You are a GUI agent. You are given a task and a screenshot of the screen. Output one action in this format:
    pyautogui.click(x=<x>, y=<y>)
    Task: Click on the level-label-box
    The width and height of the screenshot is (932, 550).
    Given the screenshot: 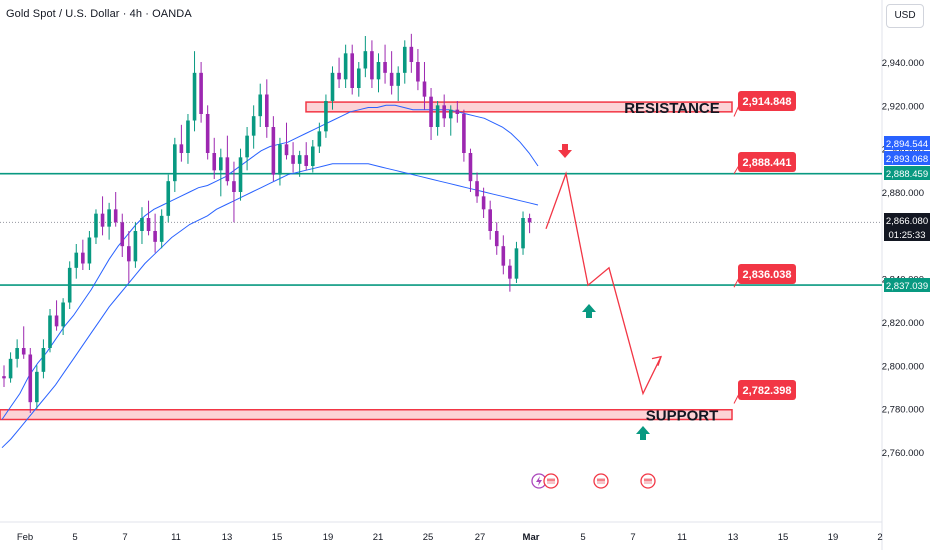 What is the action you would take?
    pyautogui.click(x=767, y=274)
    